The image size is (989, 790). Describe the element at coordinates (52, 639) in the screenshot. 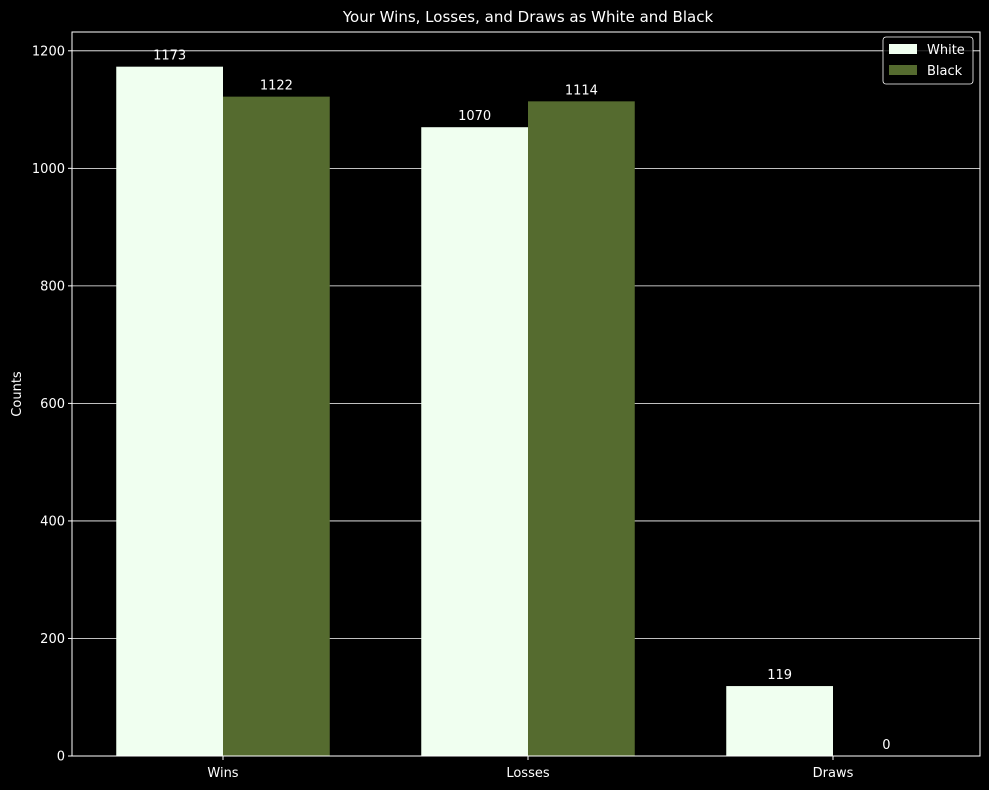

I see `y-tick-label: 200` at that location.